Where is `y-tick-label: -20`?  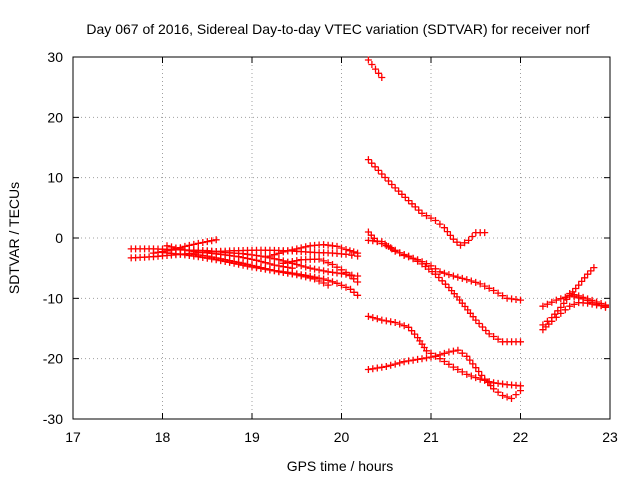 y-tick-label: -20 is located at coordinates (53, 359).